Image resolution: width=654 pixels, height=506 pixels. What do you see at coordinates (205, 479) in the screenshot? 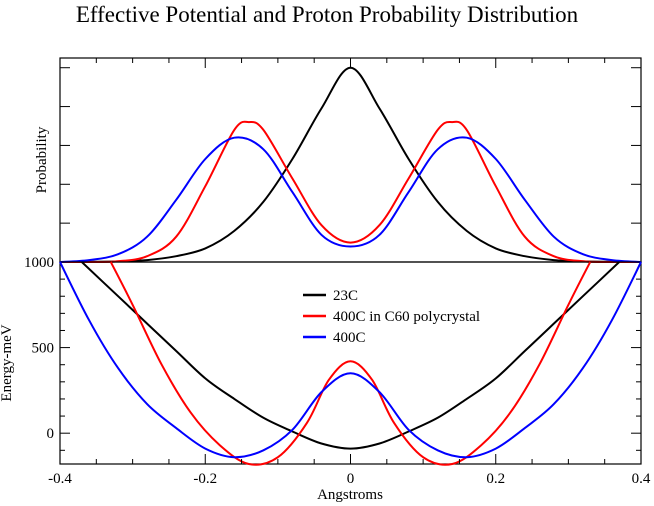
I see `x-tick-label: -0.2` at bounding box center [205, 479].